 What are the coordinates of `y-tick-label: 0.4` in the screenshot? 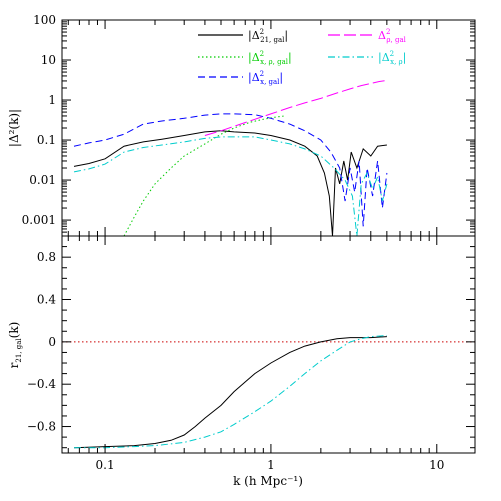 It's located at (46, 300).